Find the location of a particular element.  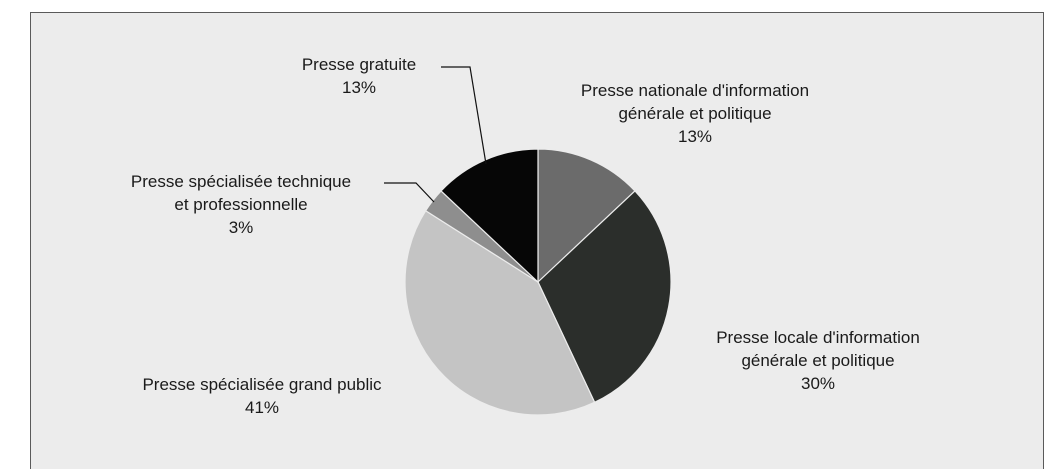

slice-name-line: et professionnelle is located at coordinates (240, 204).